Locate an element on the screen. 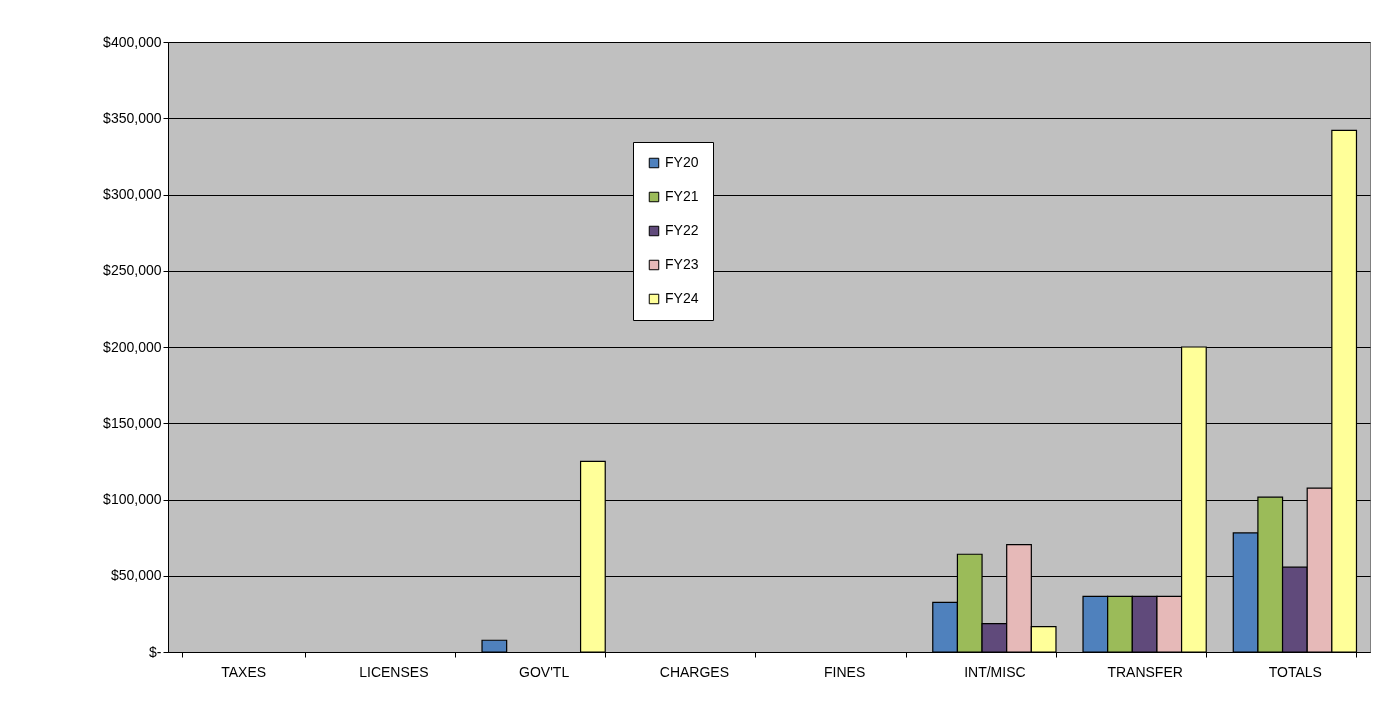  x-tick-label: TRANSFER is located at coordinates (1145, 671).